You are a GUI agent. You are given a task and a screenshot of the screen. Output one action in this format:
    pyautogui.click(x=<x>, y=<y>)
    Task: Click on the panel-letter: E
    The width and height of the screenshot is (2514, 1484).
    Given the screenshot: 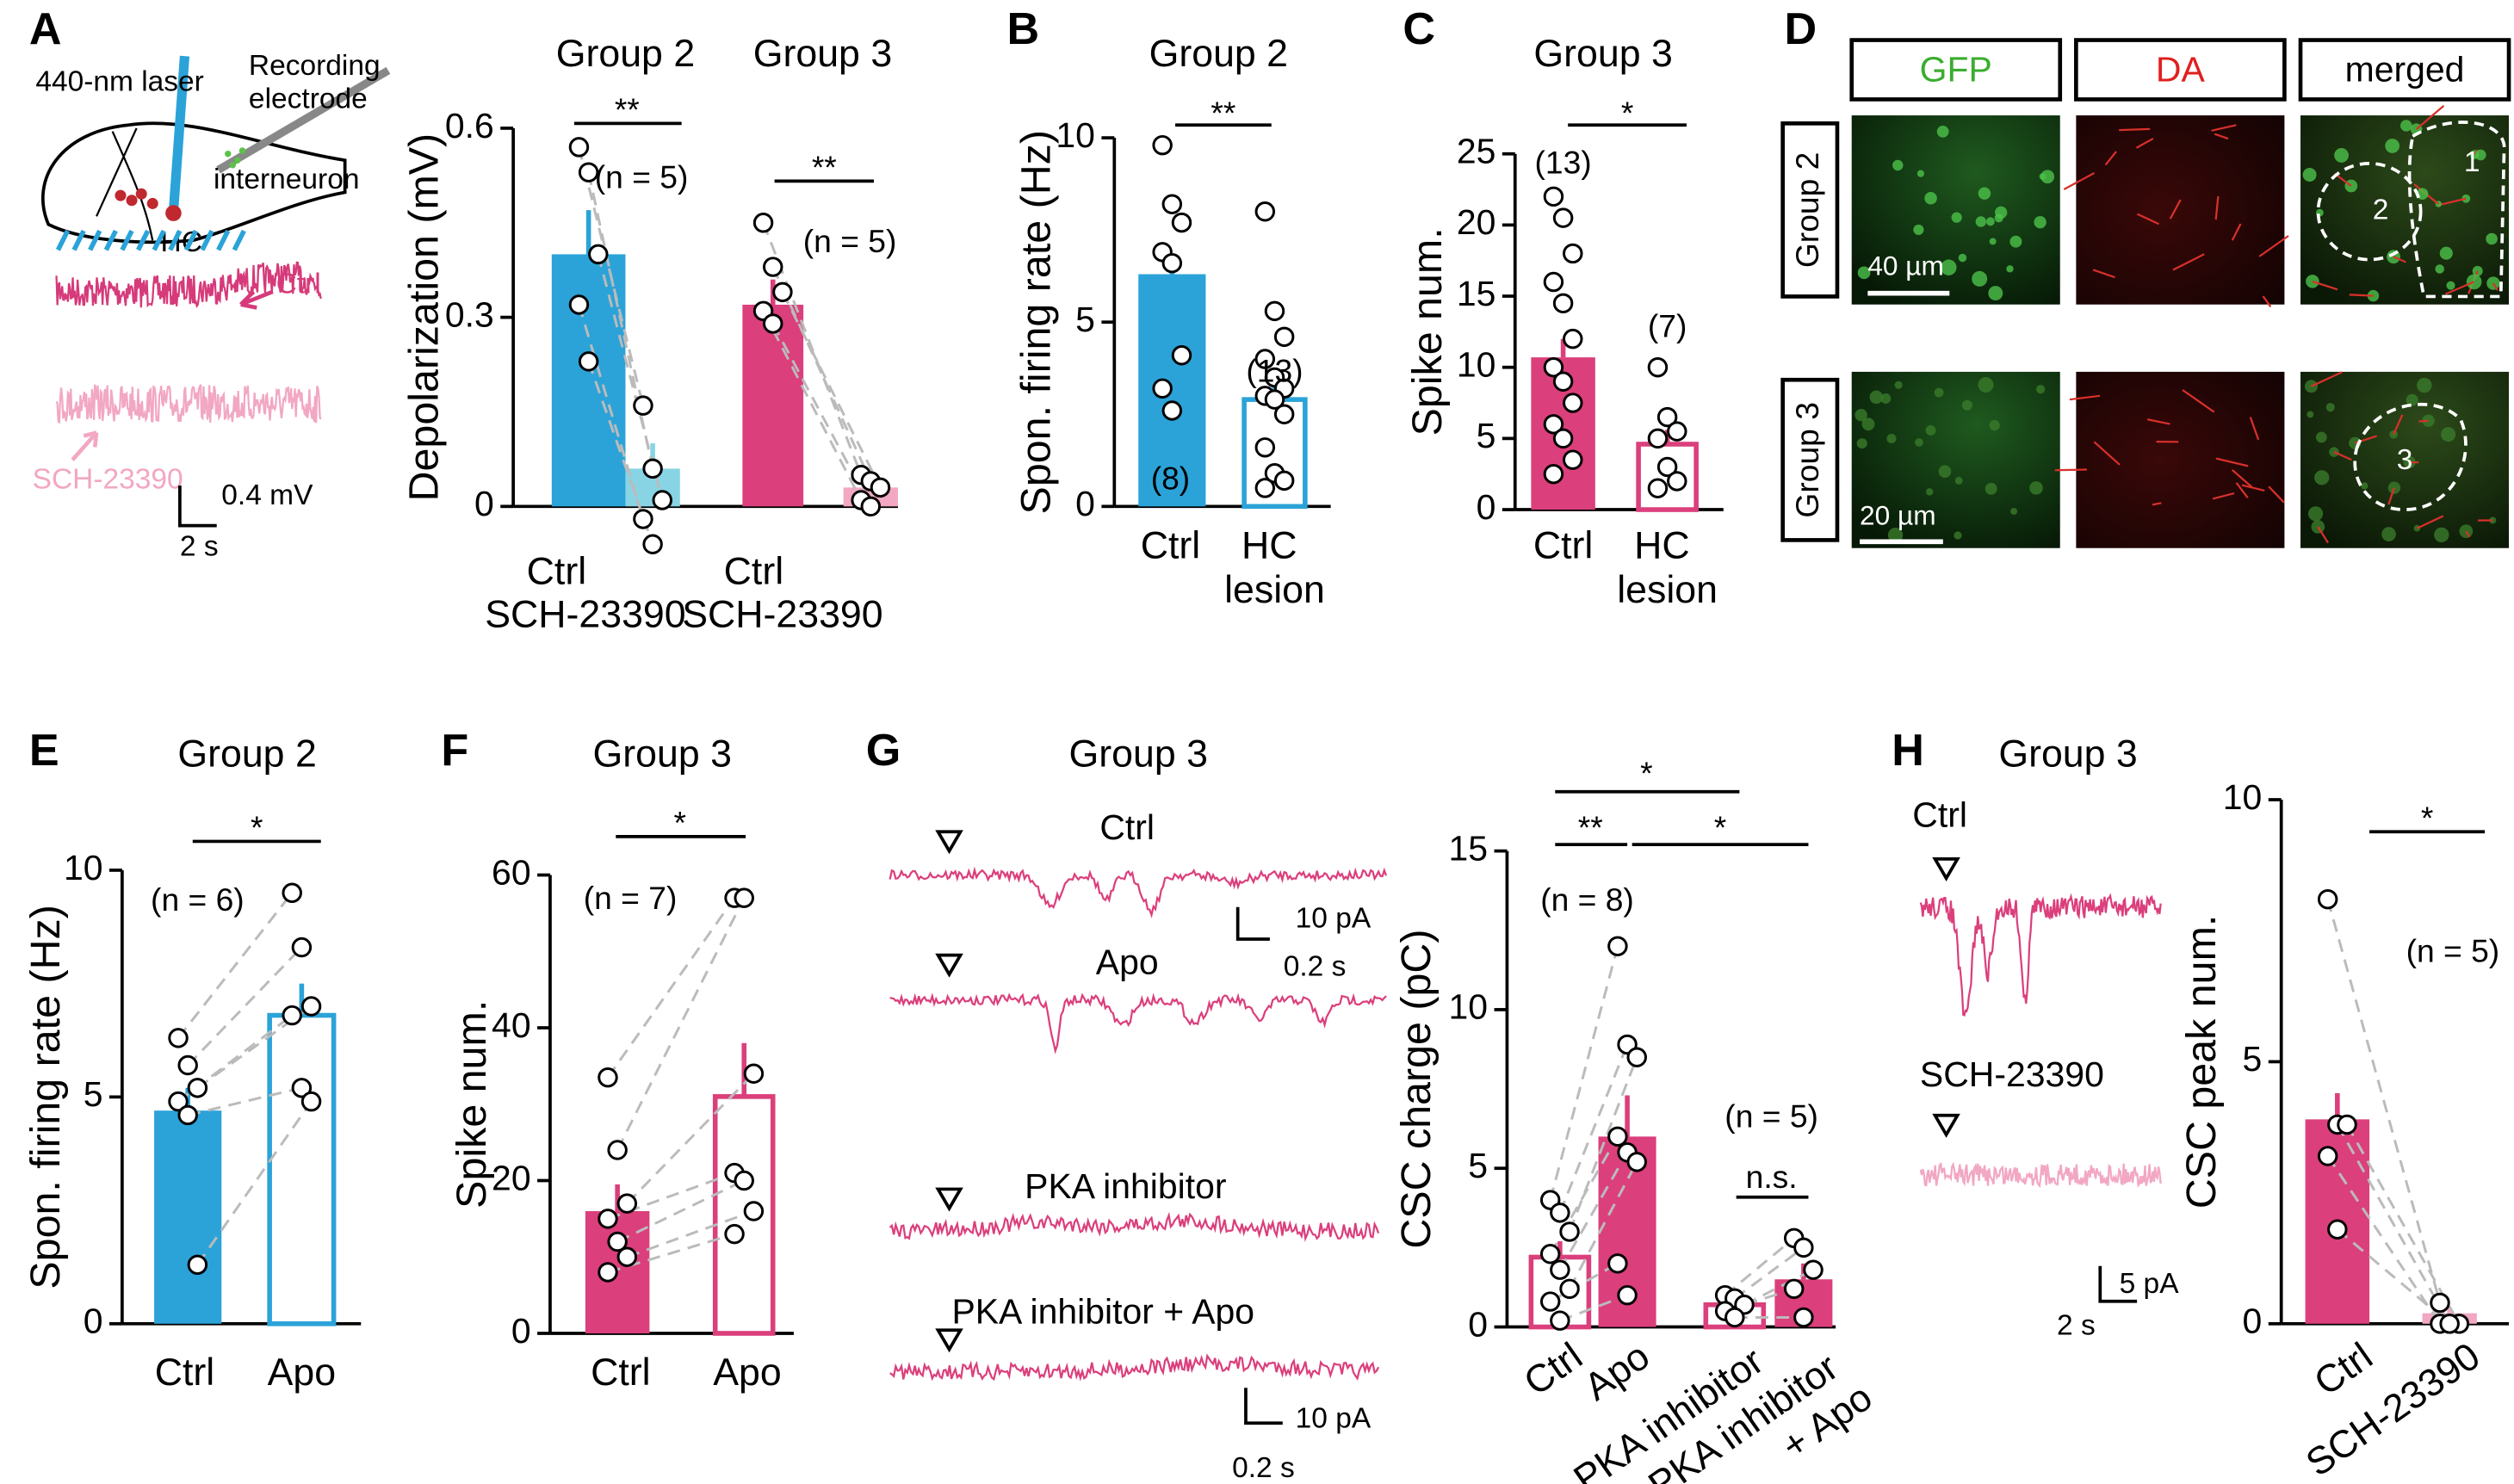 What is the action you would take?
    pyautogui.click(x=44, y=751)
    